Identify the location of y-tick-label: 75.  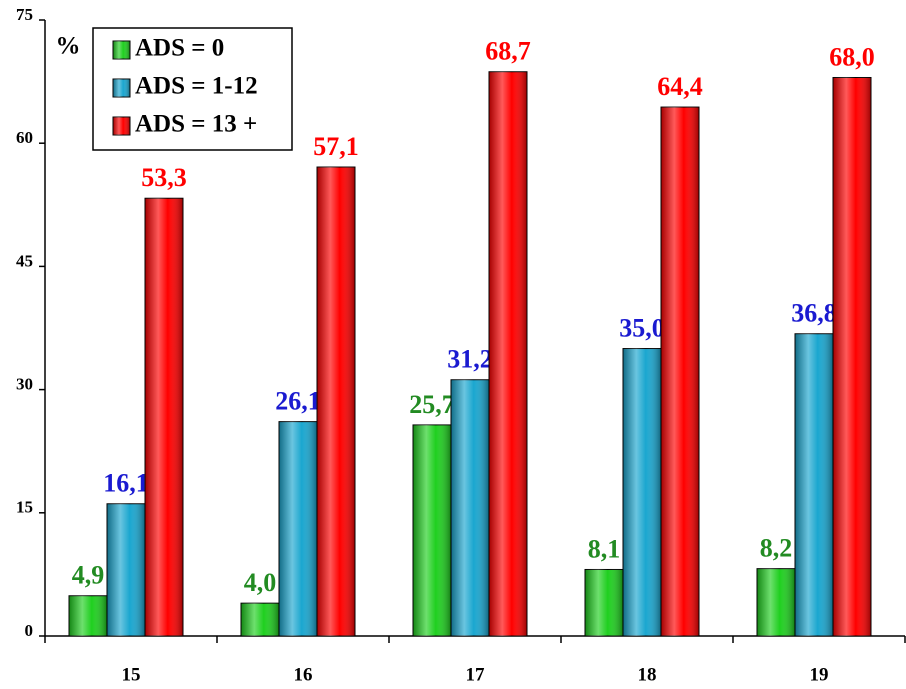
(24, 14).